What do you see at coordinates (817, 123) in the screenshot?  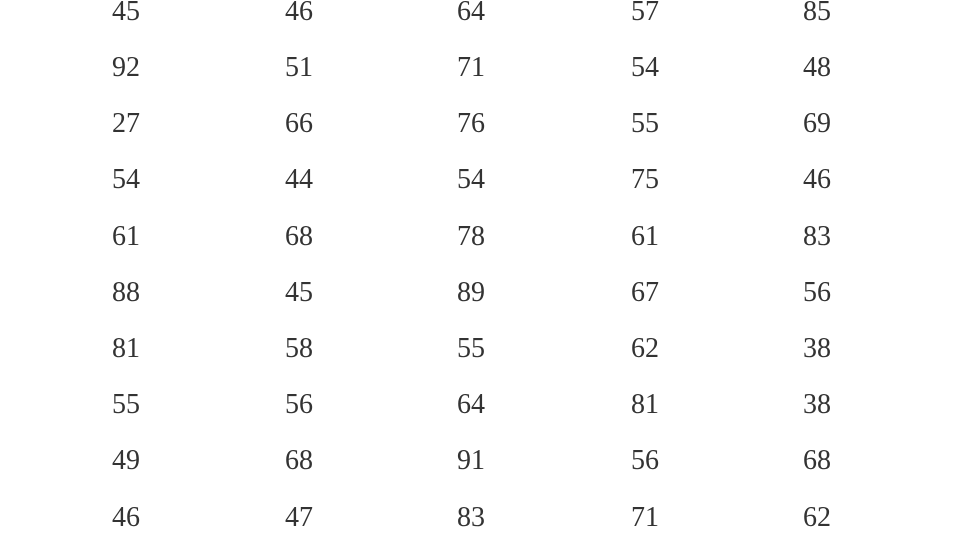 I see `table-cell: 69` at bounding box center [817, 123].